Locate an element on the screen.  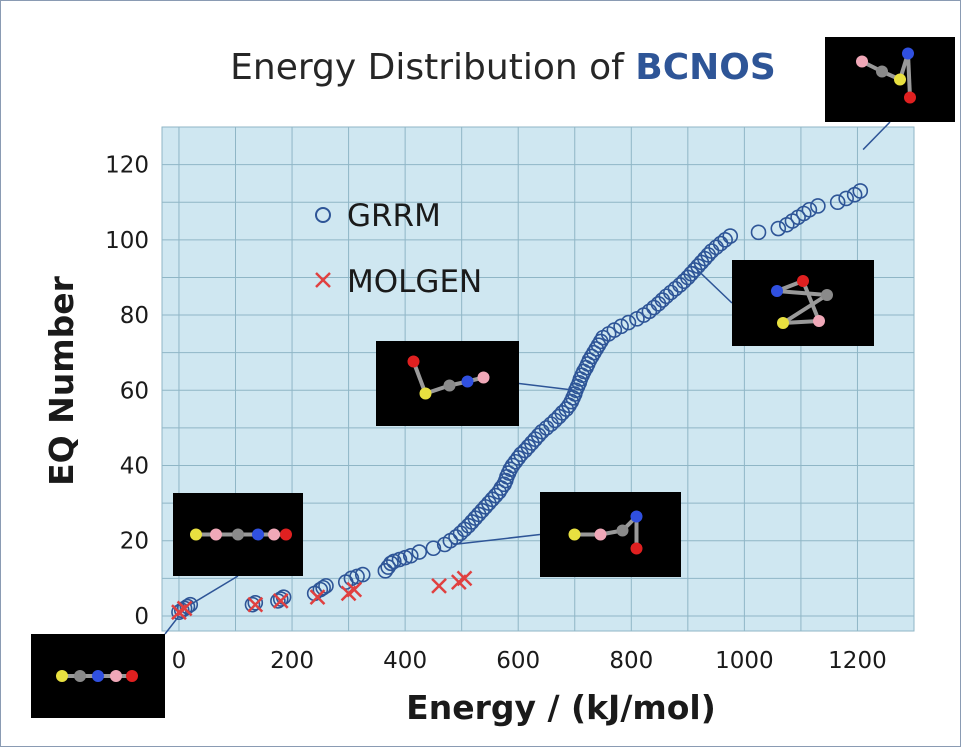
inset-left-chain-molecule is located at coordinates (238, 534).